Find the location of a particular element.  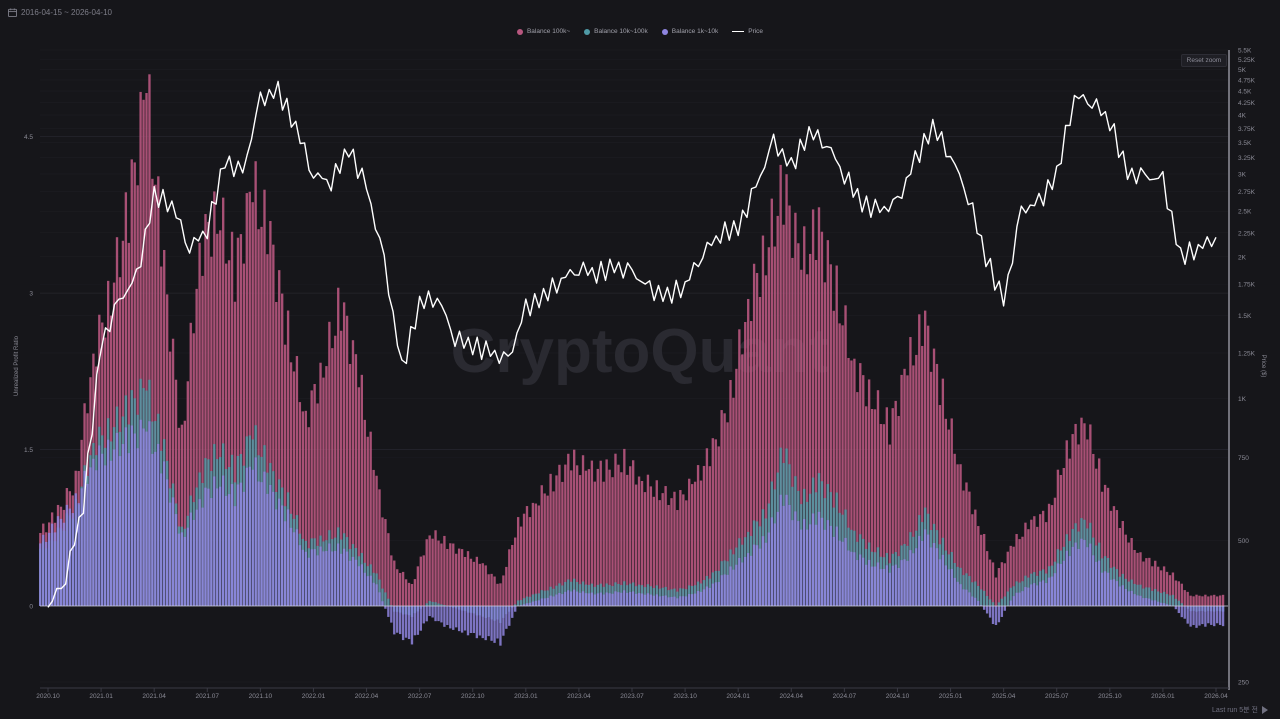

reset-zoom-button: Reset zoom is located at coordinates (1204, 60).